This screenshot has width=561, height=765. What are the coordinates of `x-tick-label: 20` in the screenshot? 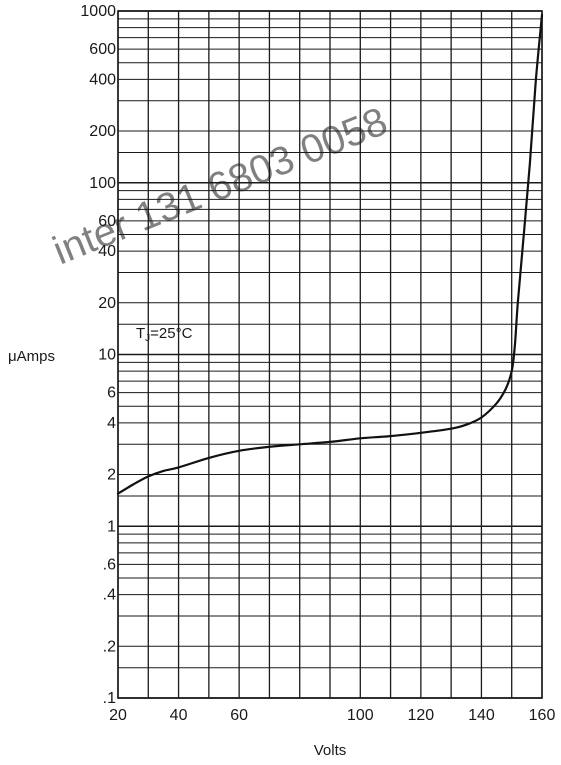 It's located at (118, 715).